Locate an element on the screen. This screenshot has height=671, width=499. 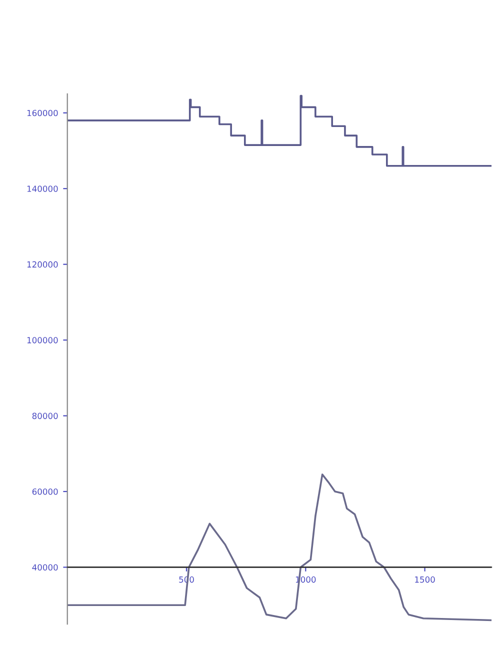
y-tick-label: 60000 is located at coordinates (45, 491).